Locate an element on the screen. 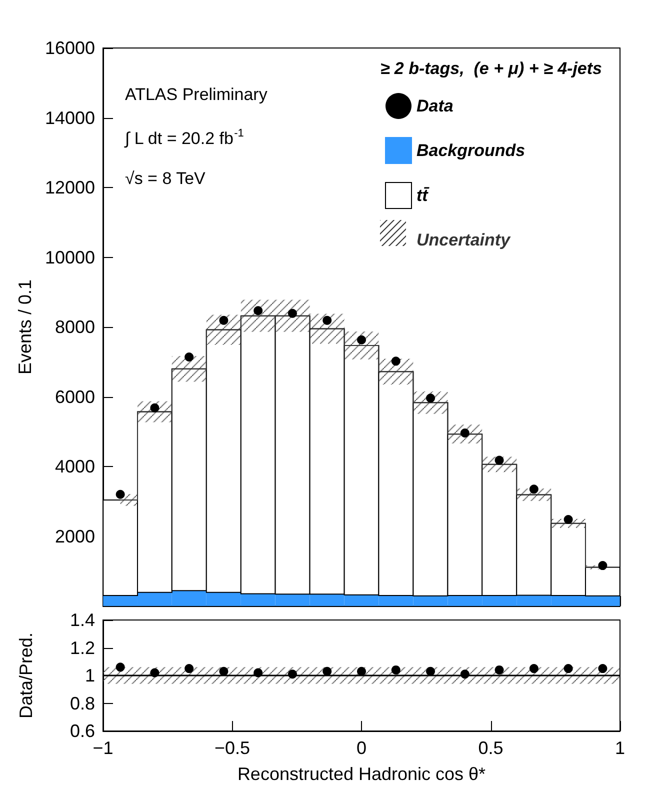  x-tick-label: −0.5 is located at coordinates (232, 748).